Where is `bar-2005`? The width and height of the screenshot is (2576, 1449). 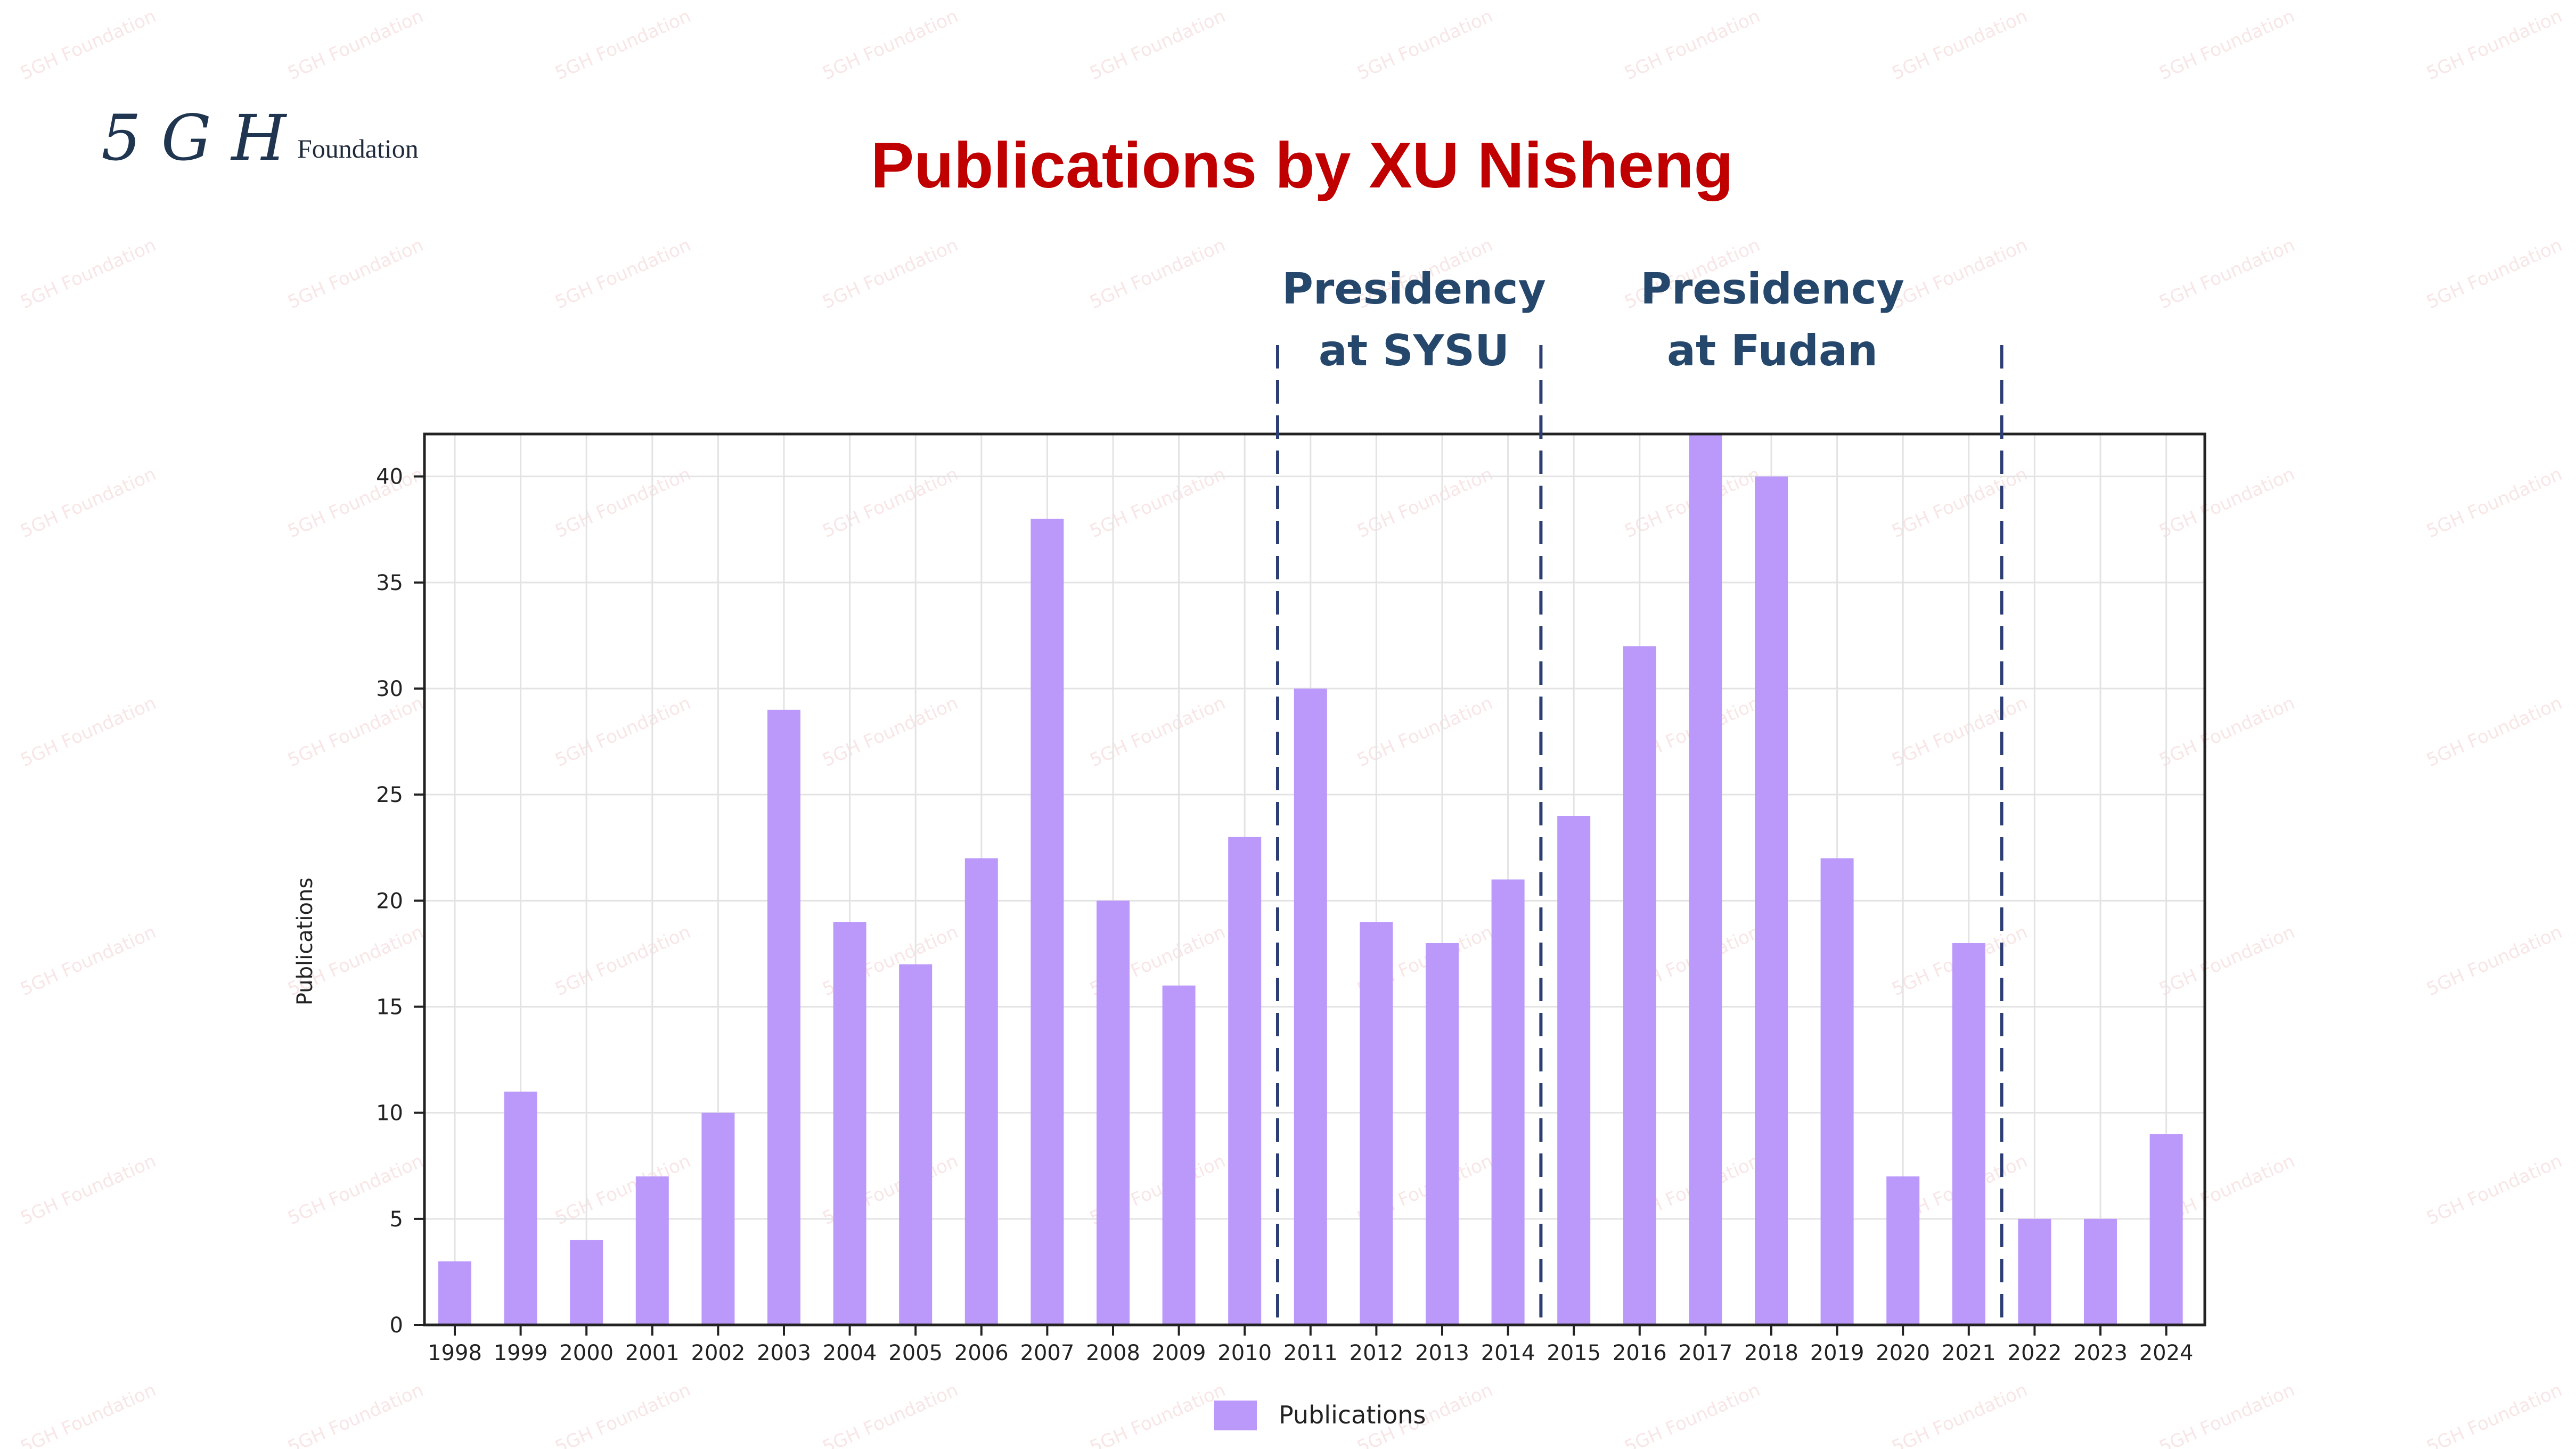
bar-2005 is located at coordinates (916, 1144).